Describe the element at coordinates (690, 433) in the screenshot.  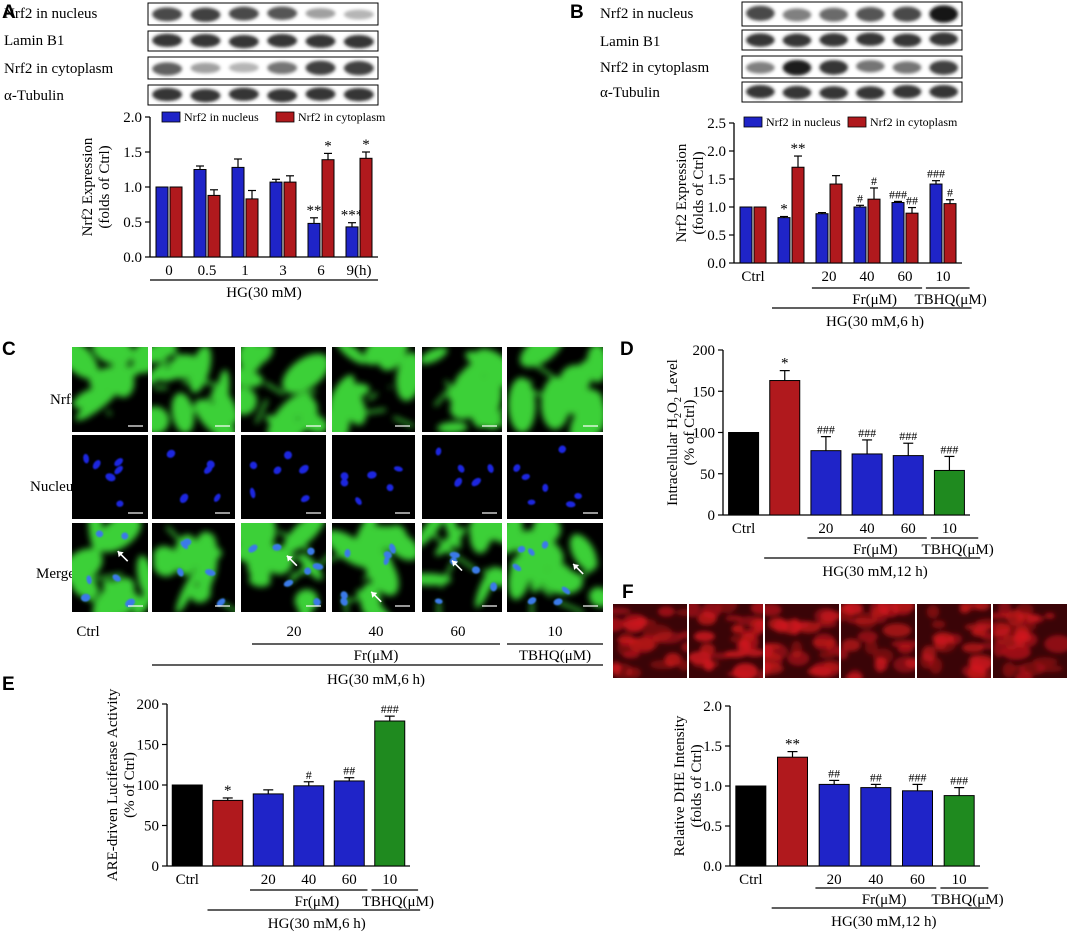
I see `y-axis-label: (% of Ctrl)` at that location.